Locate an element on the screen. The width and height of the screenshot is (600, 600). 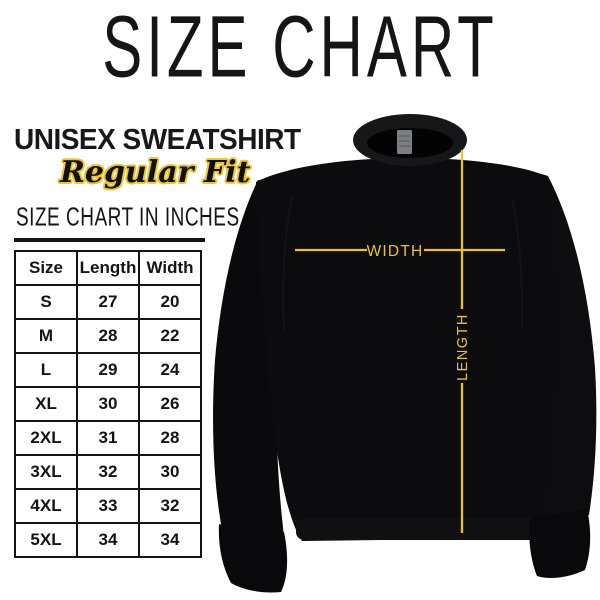
cell-width: 24 is located at coordinates (170, 370).